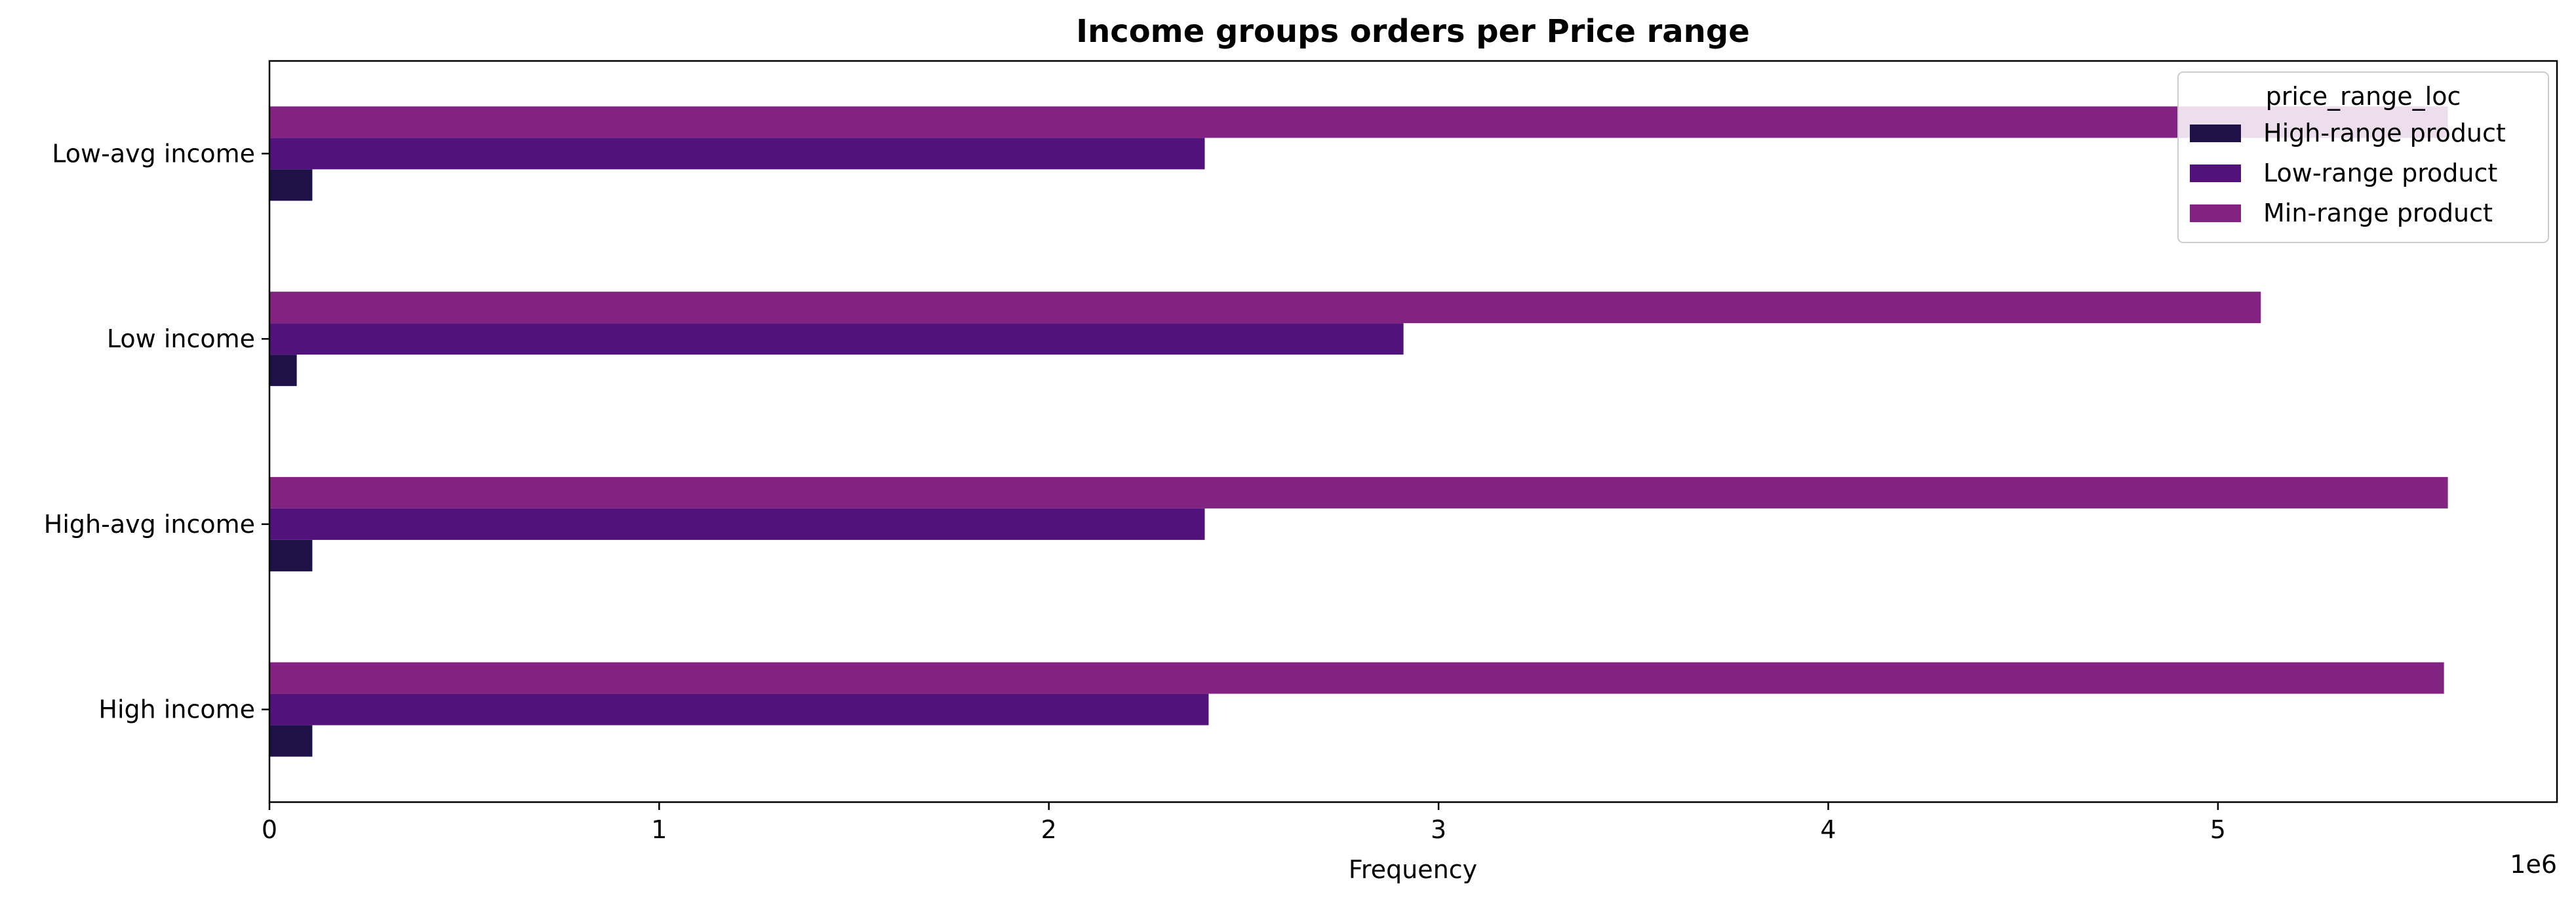 Image resolution: width=2576 pixels, height=905 pixels. I want to click on legend-title: price_range_loc, so click(2363, 96).